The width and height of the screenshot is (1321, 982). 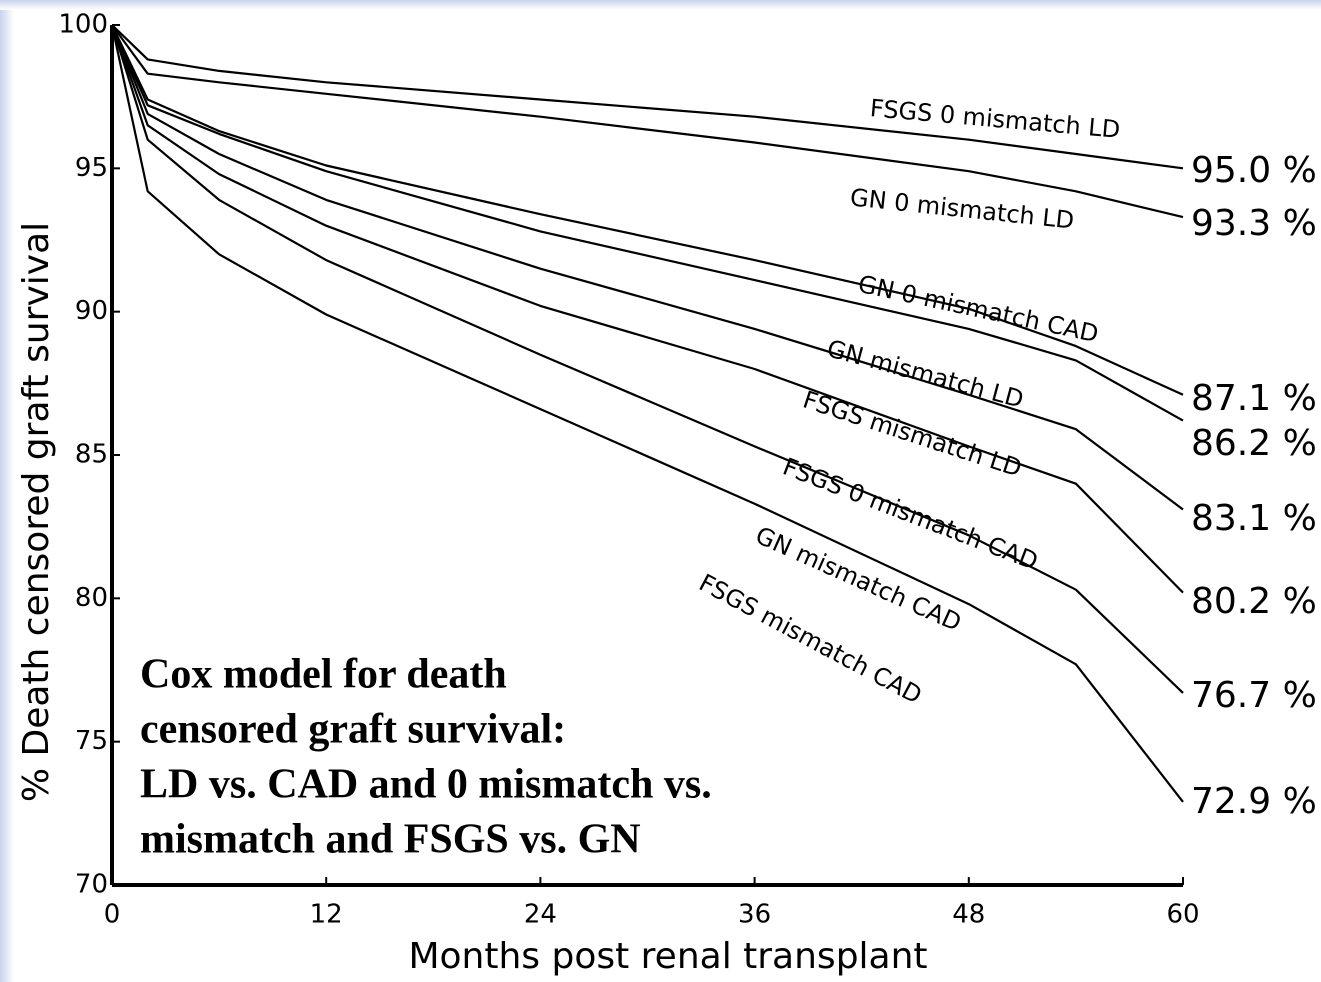 I want to click on end-value-label: 83.1 %, so click(x=1254, y=518).